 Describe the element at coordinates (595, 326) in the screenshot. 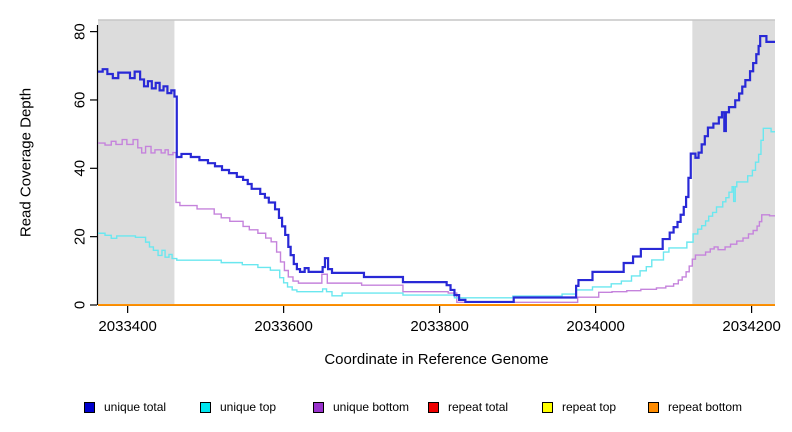

I see `x-tick-label: 2034000` at that location.